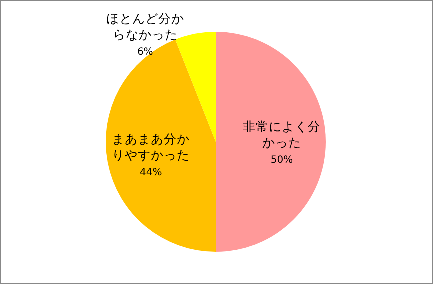 The height and width of the screenshot is (284, 433). What do you see at coordinates (282, 160) in the screenshot?
I see `data-label: 50%` at bounding box center [282, 160].